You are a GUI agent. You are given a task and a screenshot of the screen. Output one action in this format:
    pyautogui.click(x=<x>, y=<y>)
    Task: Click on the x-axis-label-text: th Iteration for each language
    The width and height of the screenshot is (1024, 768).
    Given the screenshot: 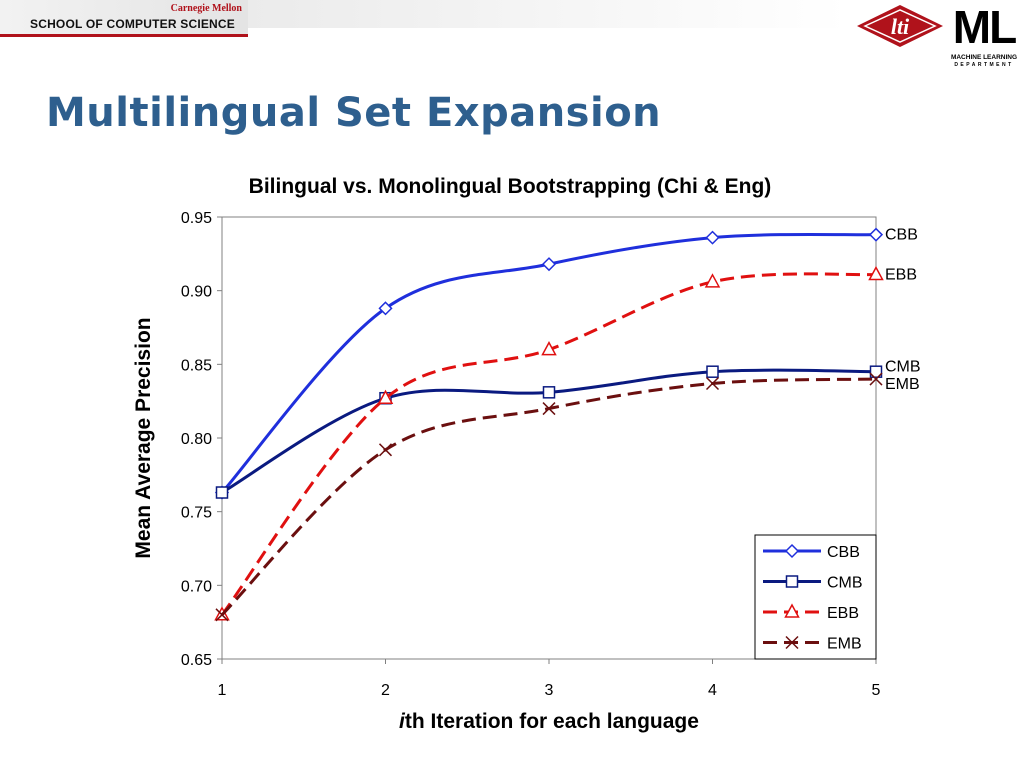 What is the action you would take?
    pyautogui.click(x=552, y=721)
    